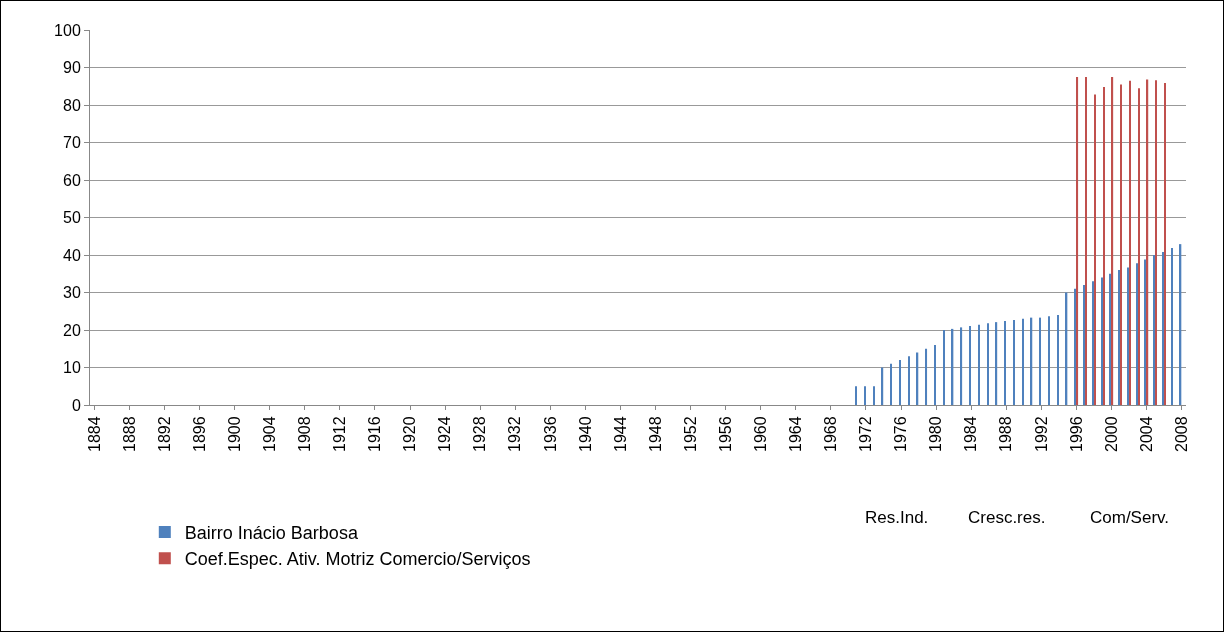  Describe the element at coordinates (796, 434) in the screenshot. I see `x-tick-label: 1964` at that location.